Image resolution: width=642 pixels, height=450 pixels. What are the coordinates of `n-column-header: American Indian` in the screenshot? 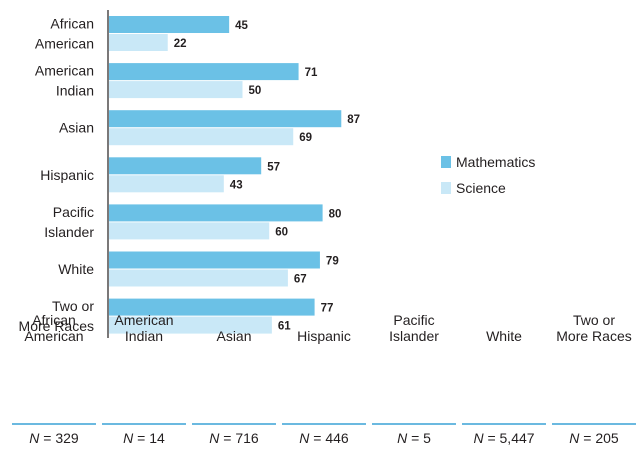 It's located at (144, 328).